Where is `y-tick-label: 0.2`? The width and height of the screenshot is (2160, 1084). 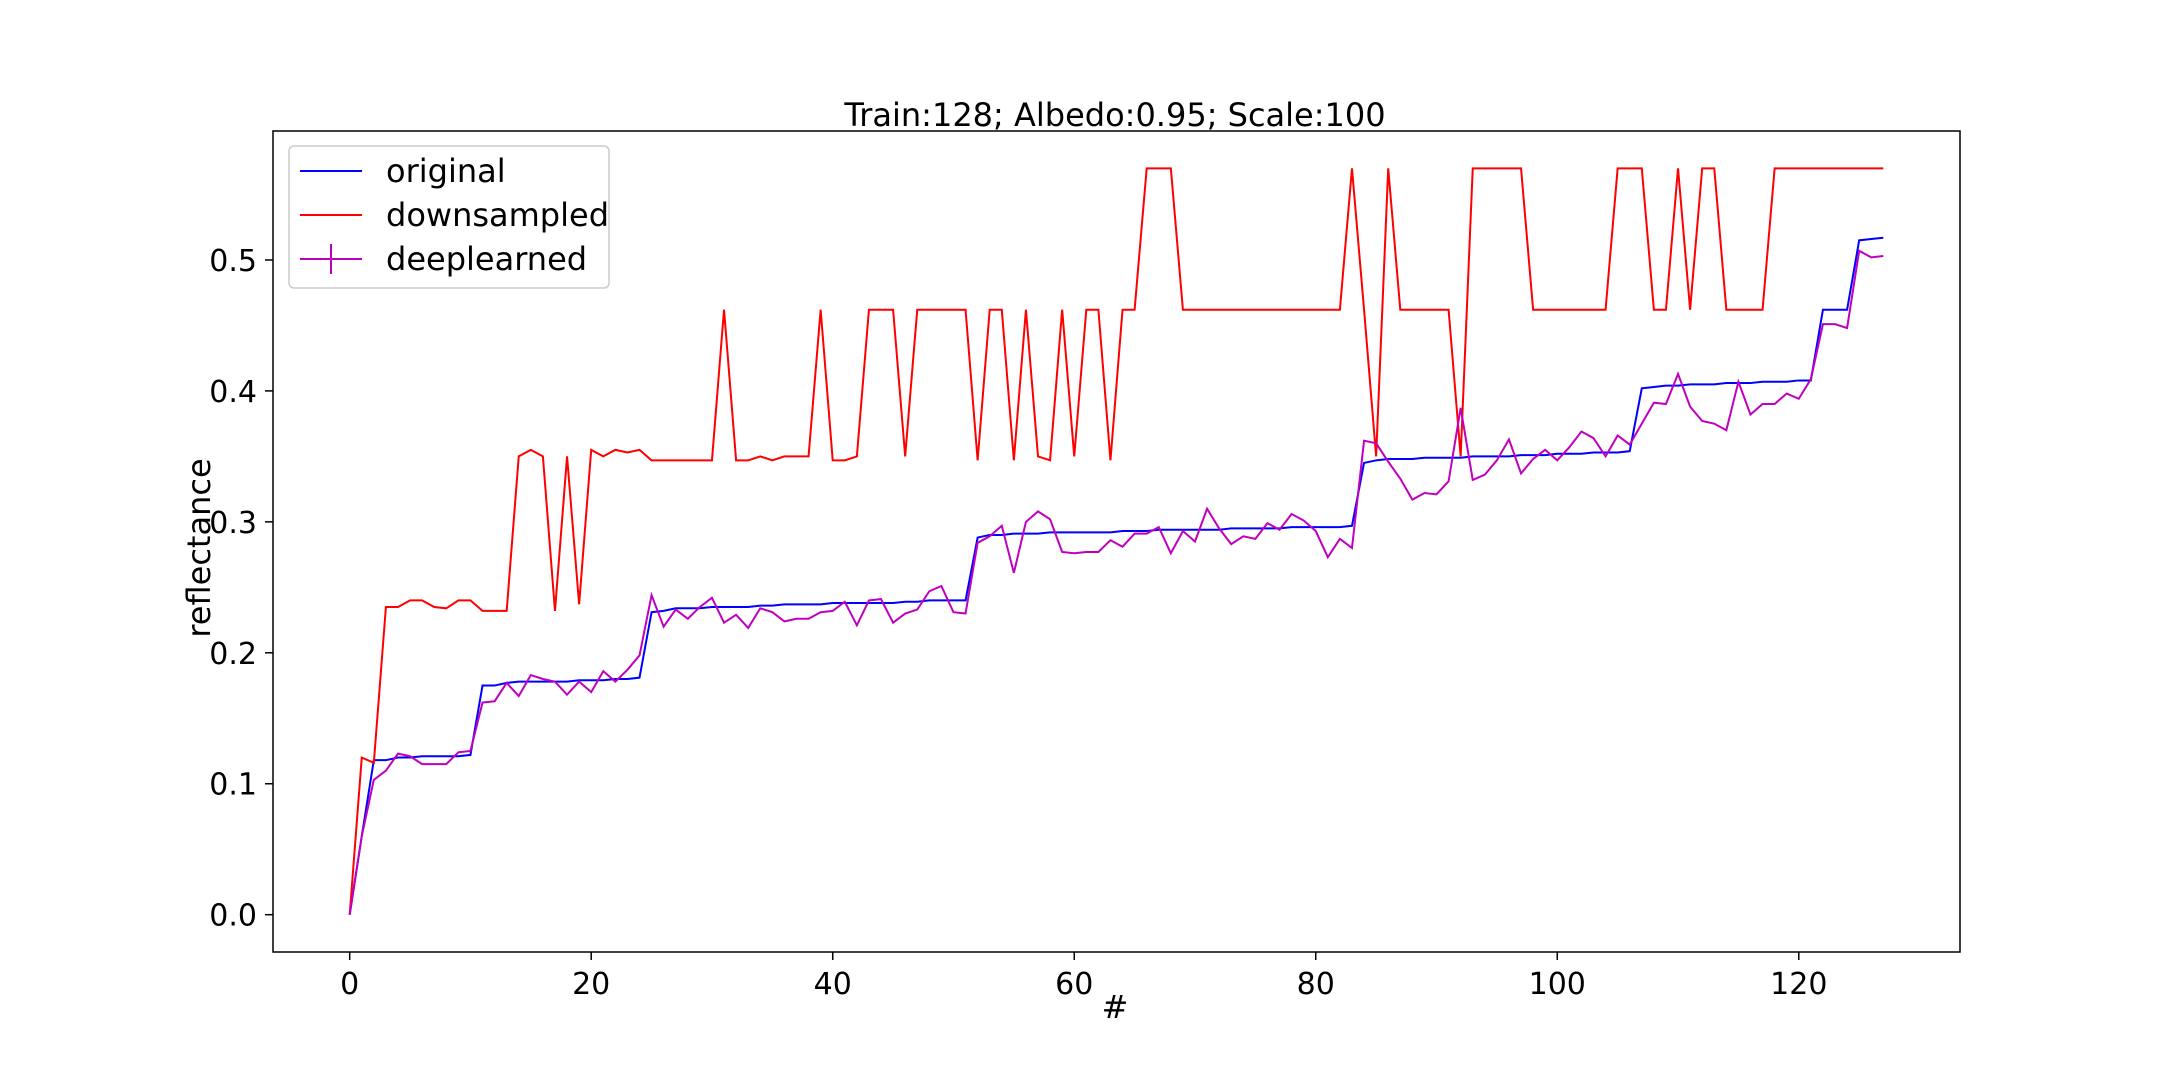 y-tick-label: 0.2 is located at coordinates (233, 654).